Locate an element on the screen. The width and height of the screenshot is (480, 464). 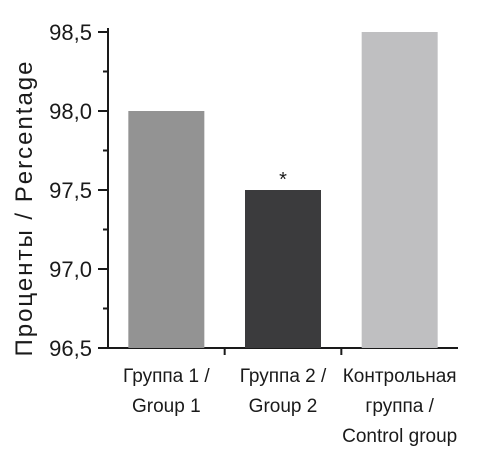
significance-marker: * is located at coordinates (283, 180).